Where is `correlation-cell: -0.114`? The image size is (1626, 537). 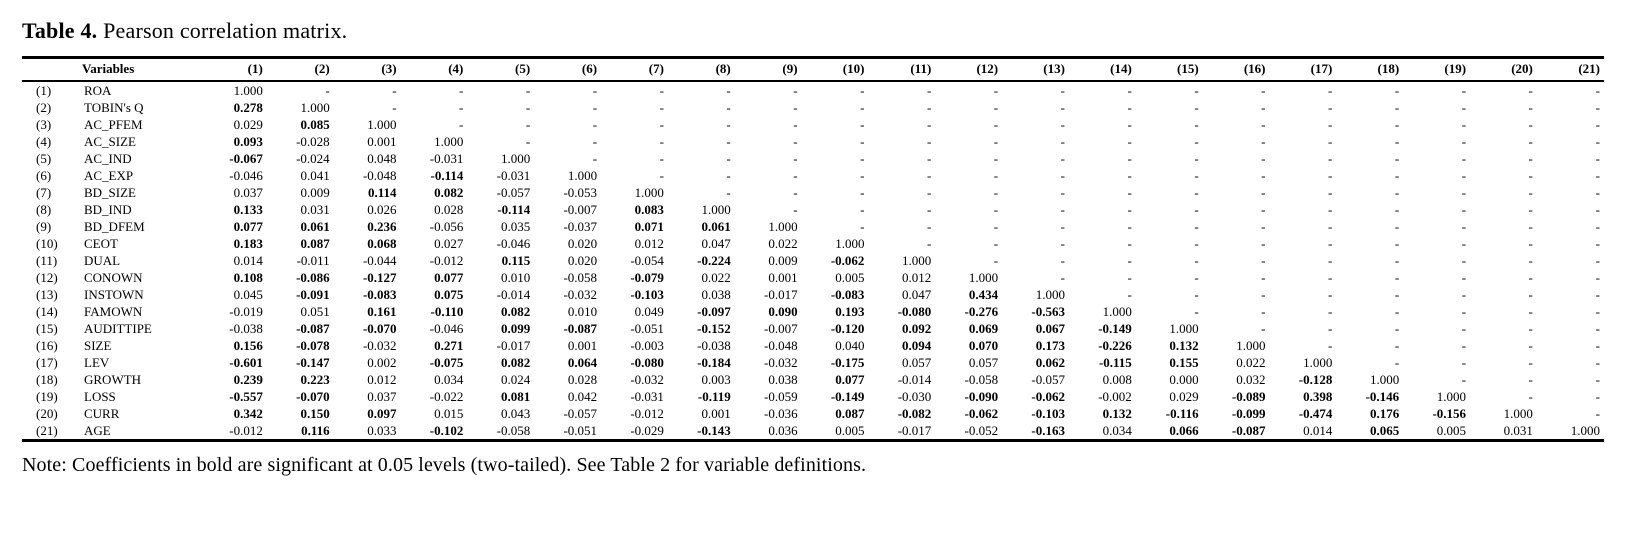
correlation-cell: -0.114 is located at coordinates (514, 209).